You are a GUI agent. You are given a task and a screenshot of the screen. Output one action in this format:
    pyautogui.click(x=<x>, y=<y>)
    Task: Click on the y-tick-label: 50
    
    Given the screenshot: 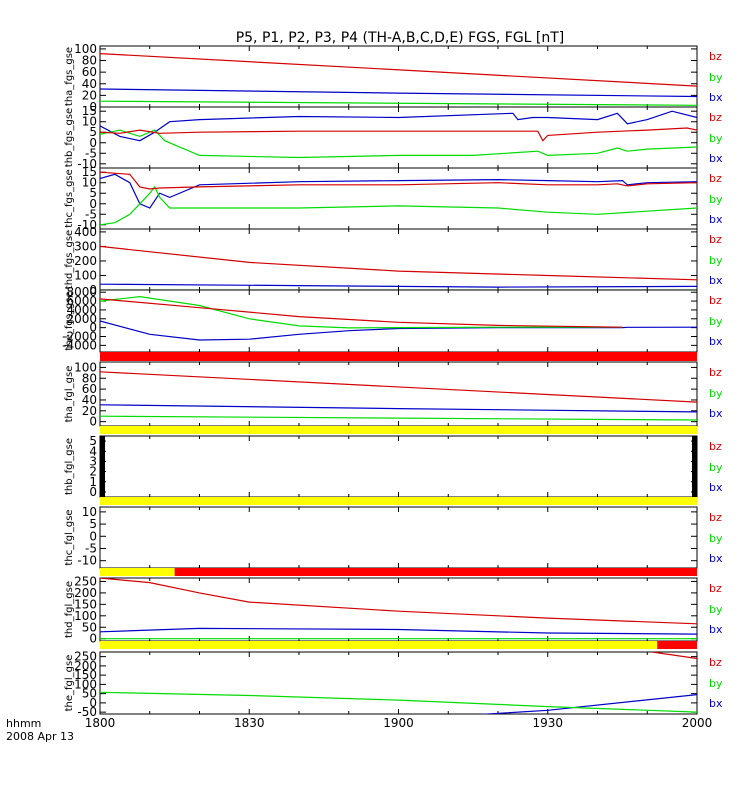 What is the action you would take?
    pyautogui.click(x=89, y=627)
    